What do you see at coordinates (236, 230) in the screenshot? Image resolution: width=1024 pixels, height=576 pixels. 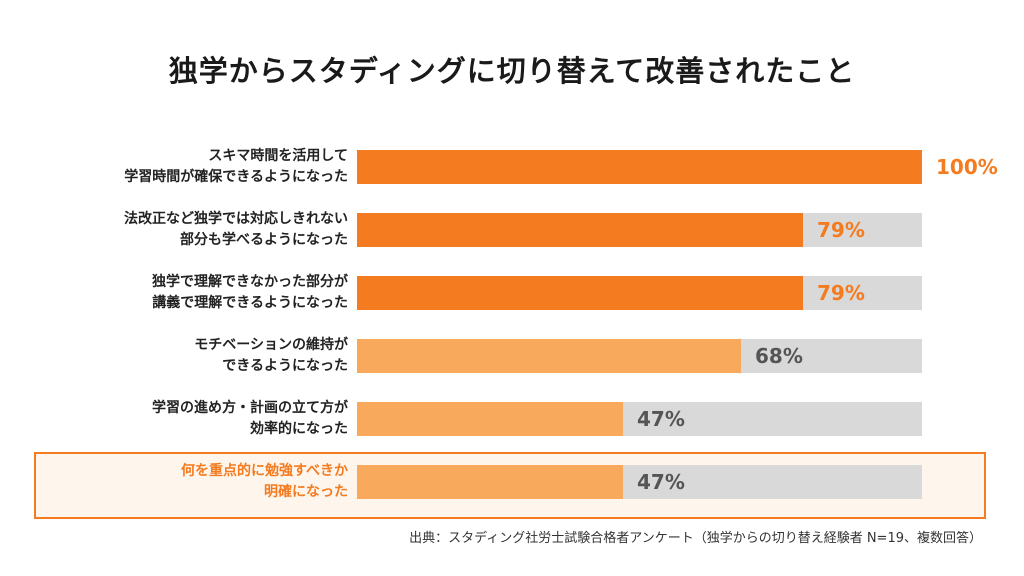 I see `category-label: 法改正など独学では対応しきれない部分も学べるようになった` at bounding box center [236, 230].